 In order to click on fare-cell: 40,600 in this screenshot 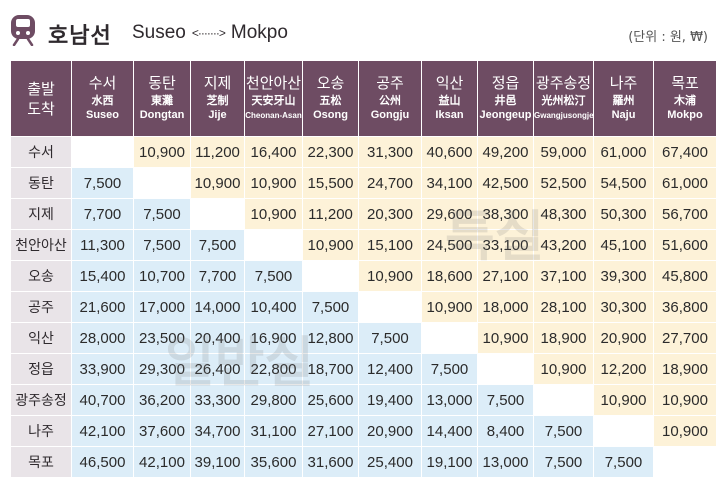, I will do `click(449, 152)`.